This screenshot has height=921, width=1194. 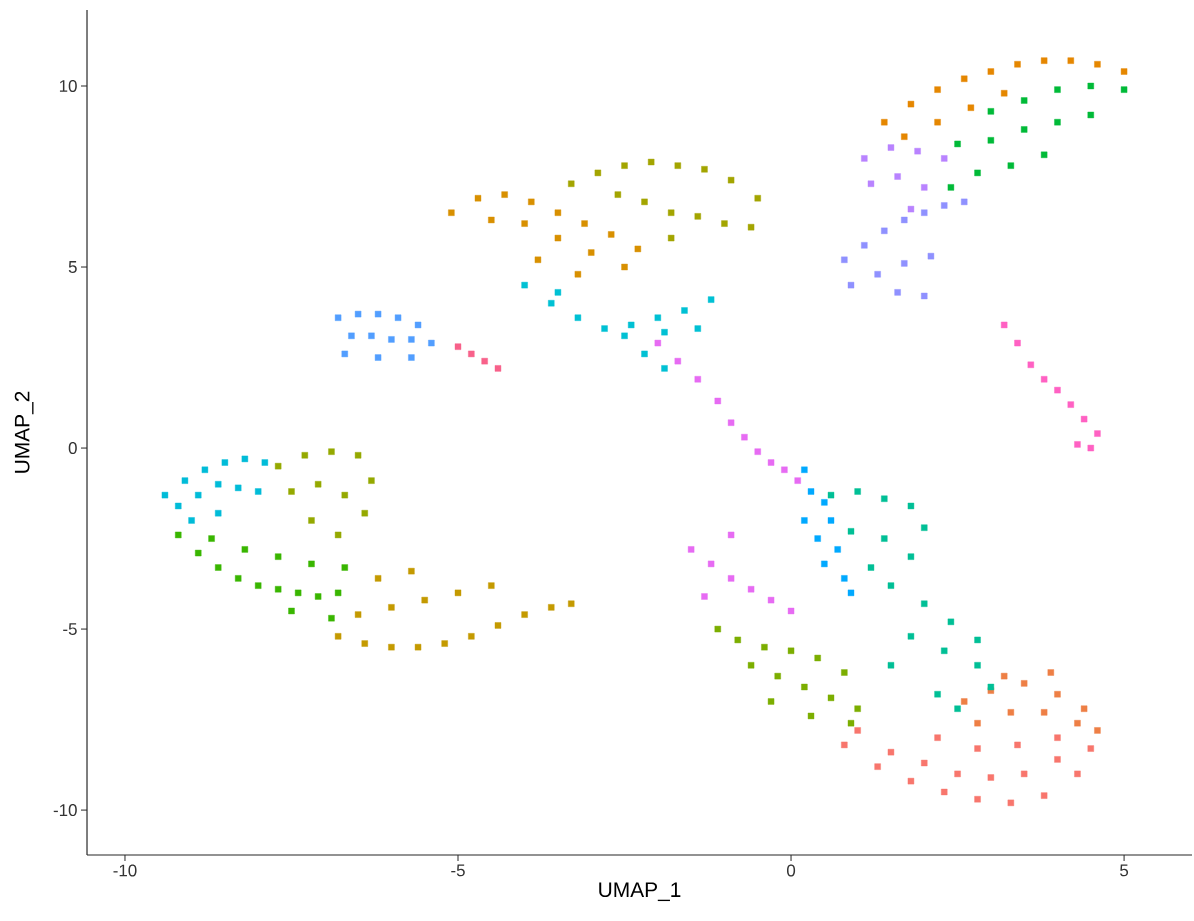 What do you see at coordinates (24, 432) in the screenshot?
I see `y-axis-title: UMAP_2` at bounding box center [24, 432].